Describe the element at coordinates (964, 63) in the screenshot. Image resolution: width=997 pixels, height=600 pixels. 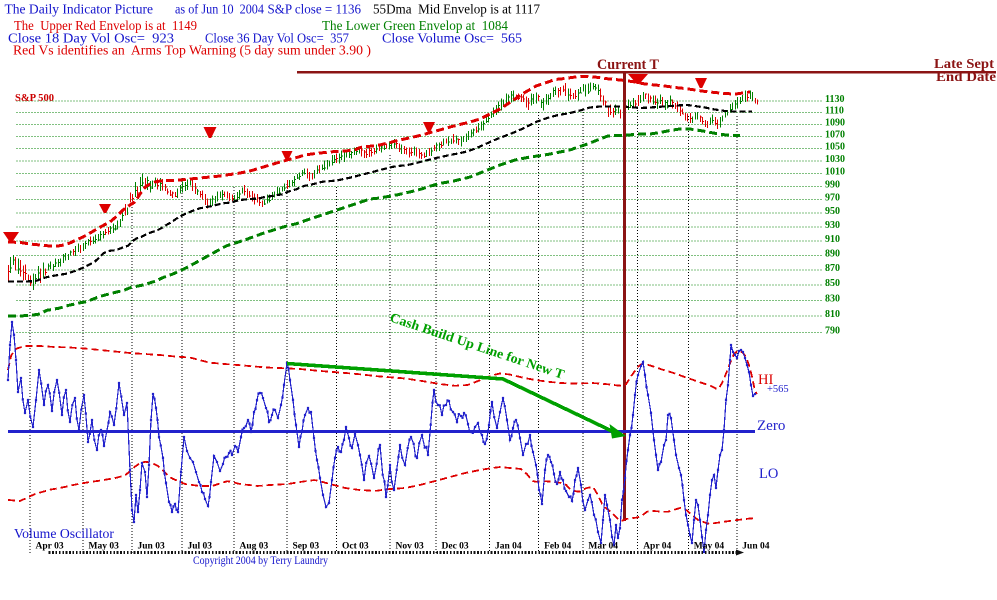
I see `svg-text: Late Sept` at that location.